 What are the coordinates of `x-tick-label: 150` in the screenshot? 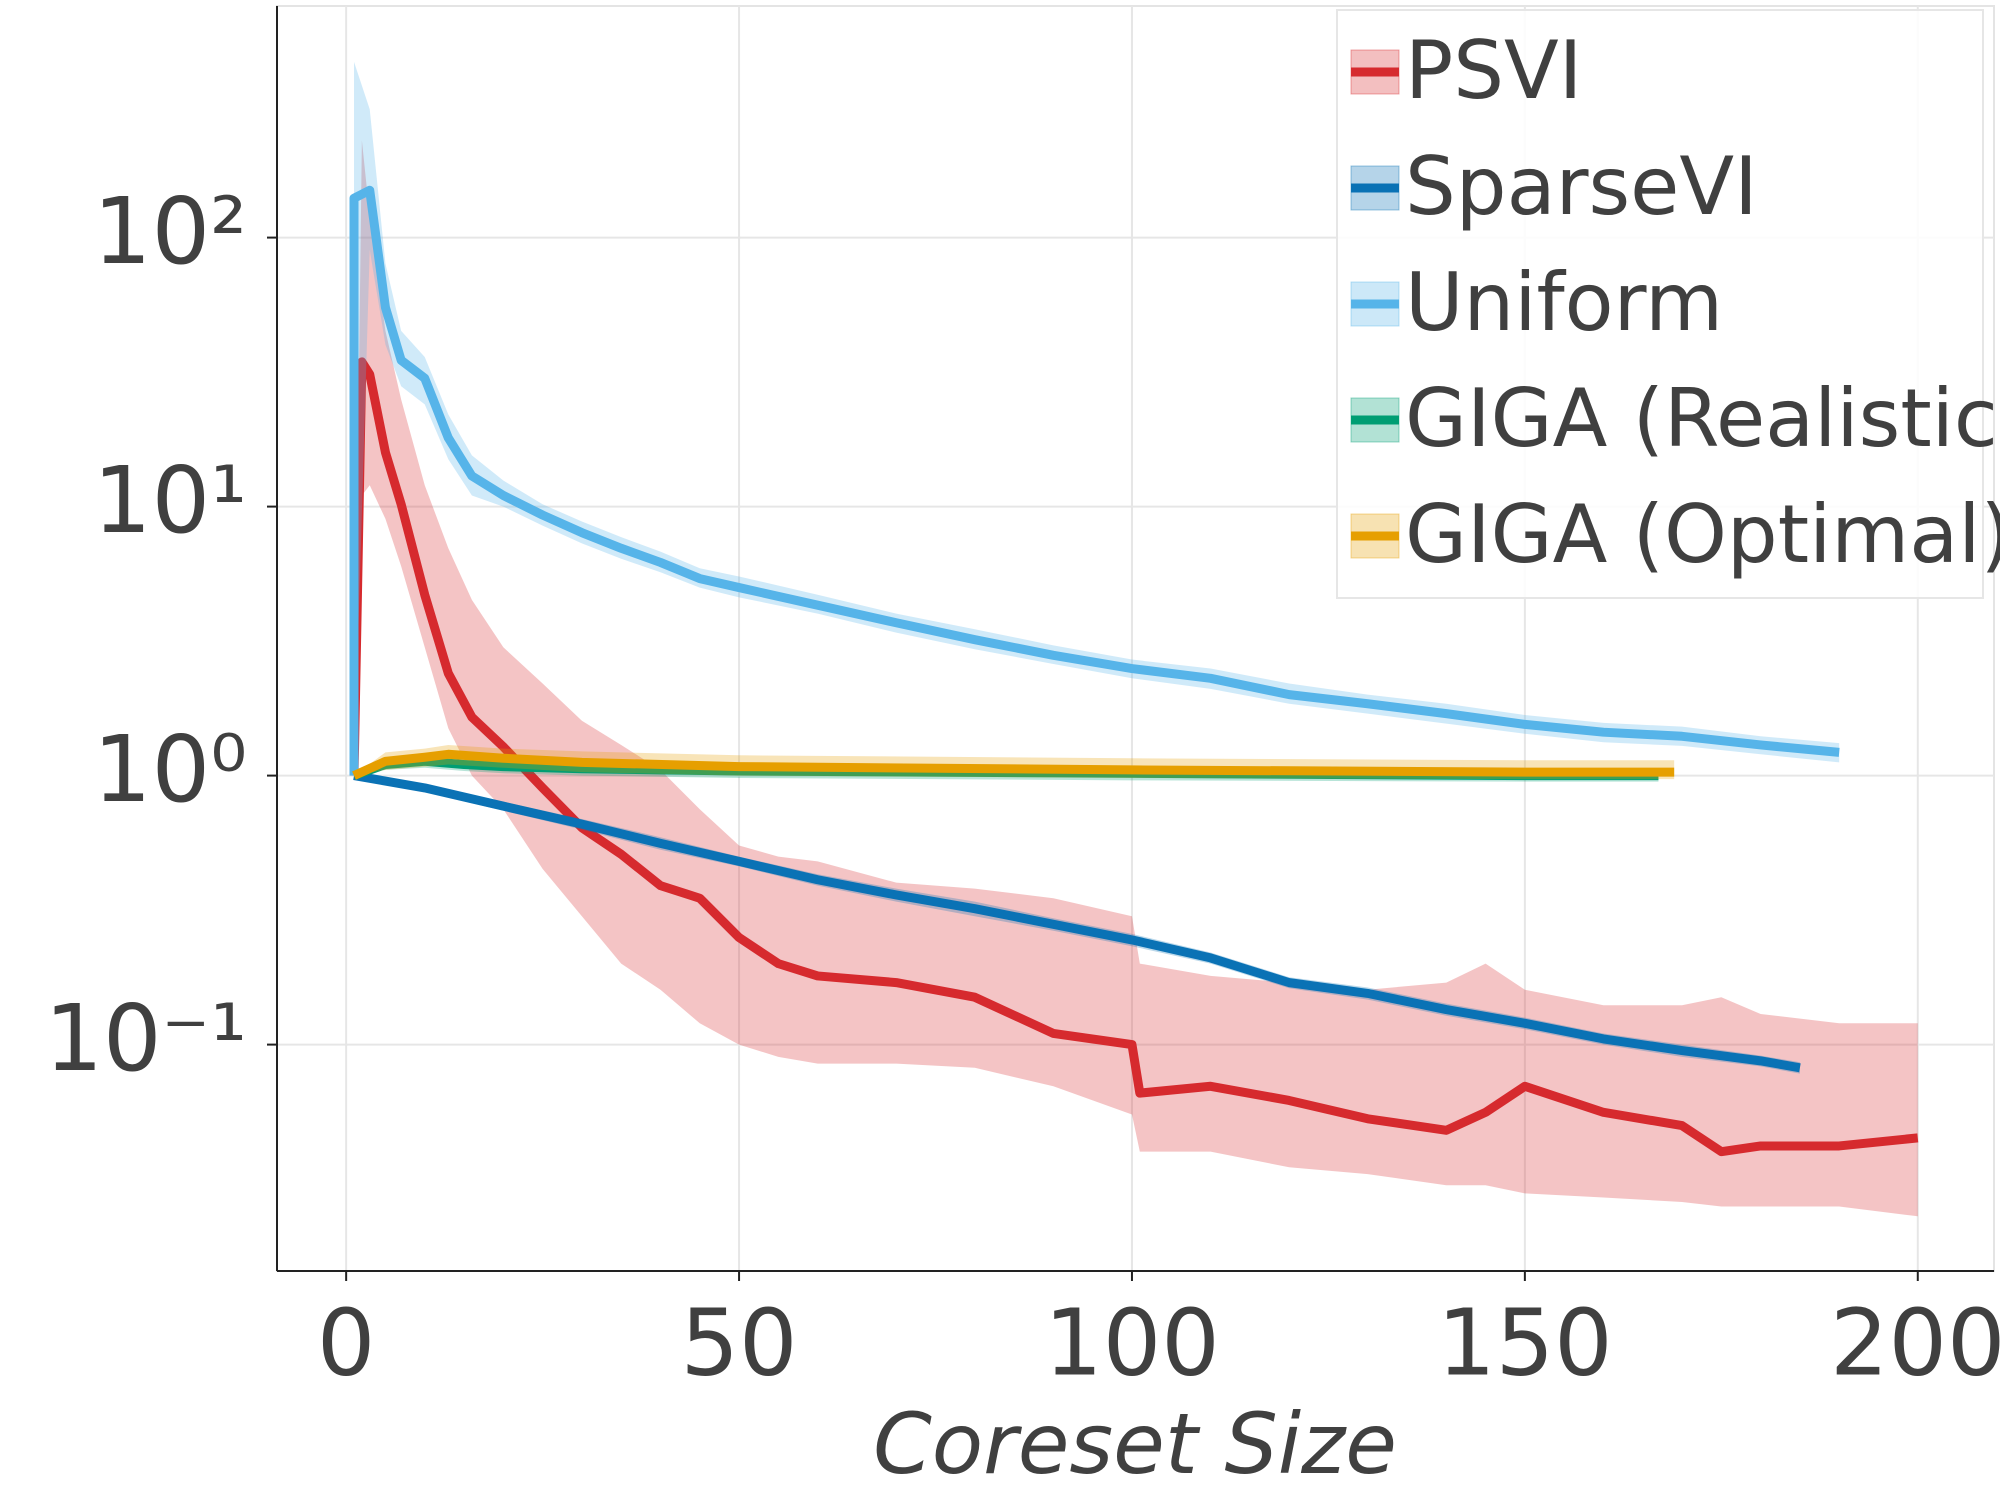 It's located at (1525, 1342).